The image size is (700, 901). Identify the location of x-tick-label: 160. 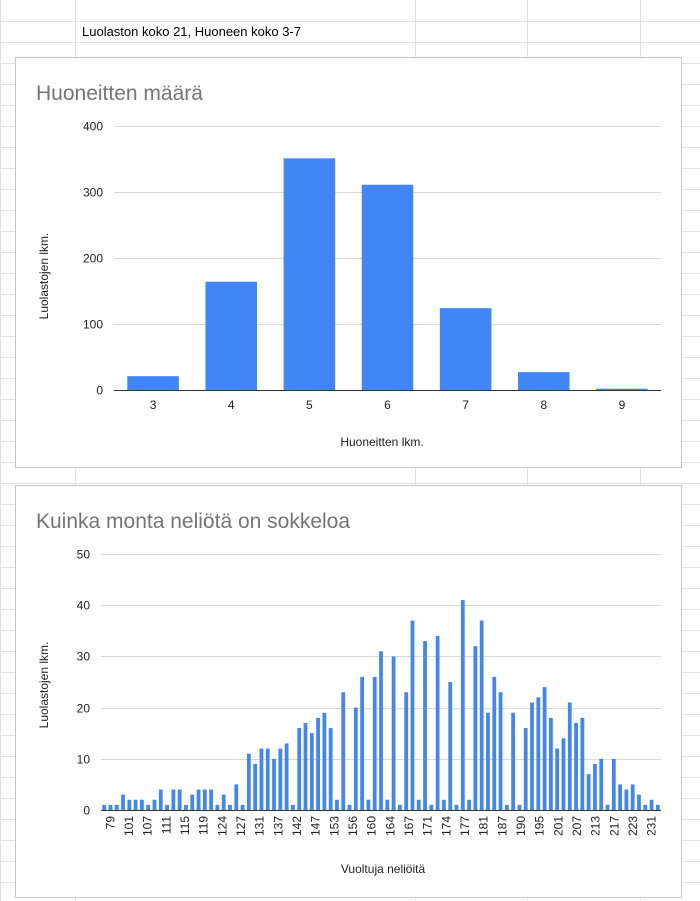
(372, 826).